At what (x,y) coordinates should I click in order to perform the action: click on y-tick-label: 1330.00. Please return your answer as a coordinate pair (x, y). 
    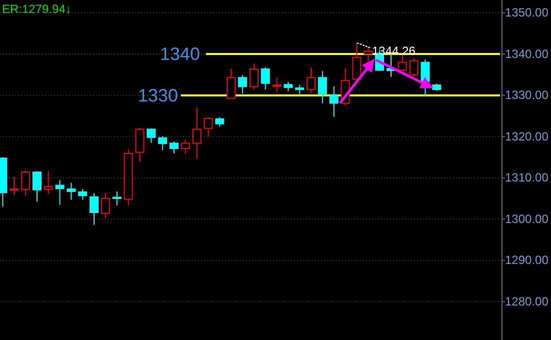
    Looking at the image, I should click on (527, 95).